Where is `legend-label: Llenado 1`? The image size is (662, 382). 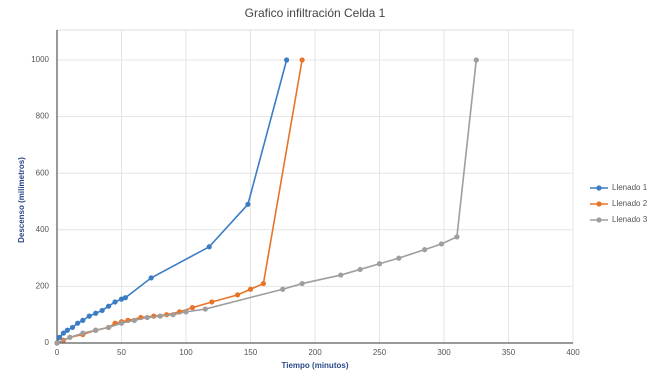
legend-label: Llenado 1 is located at coordinates (630, 187).